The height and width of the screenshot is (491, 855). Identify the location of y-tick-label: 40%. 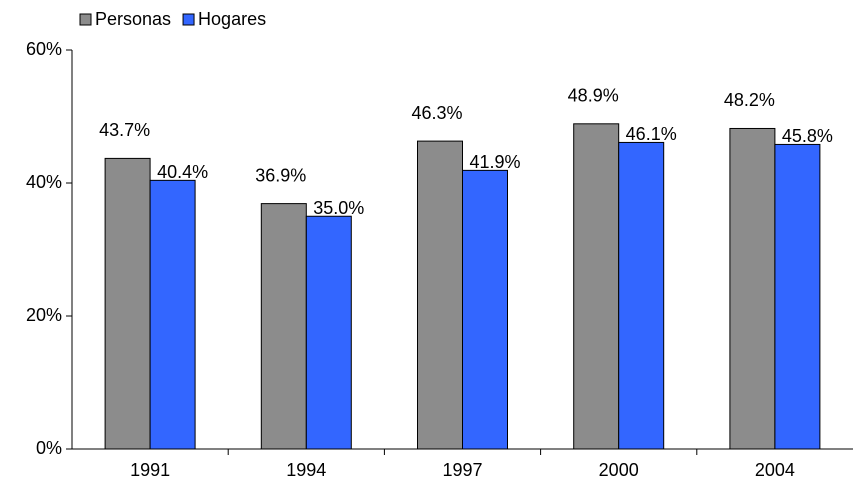
(44, 182).